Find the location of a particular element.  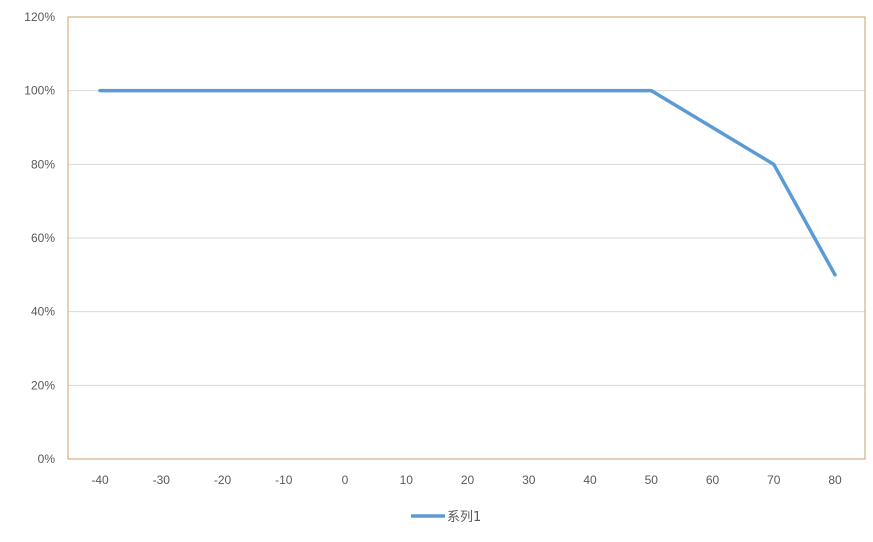

y-tick-label: 60% is located at coordinates (43, 238).